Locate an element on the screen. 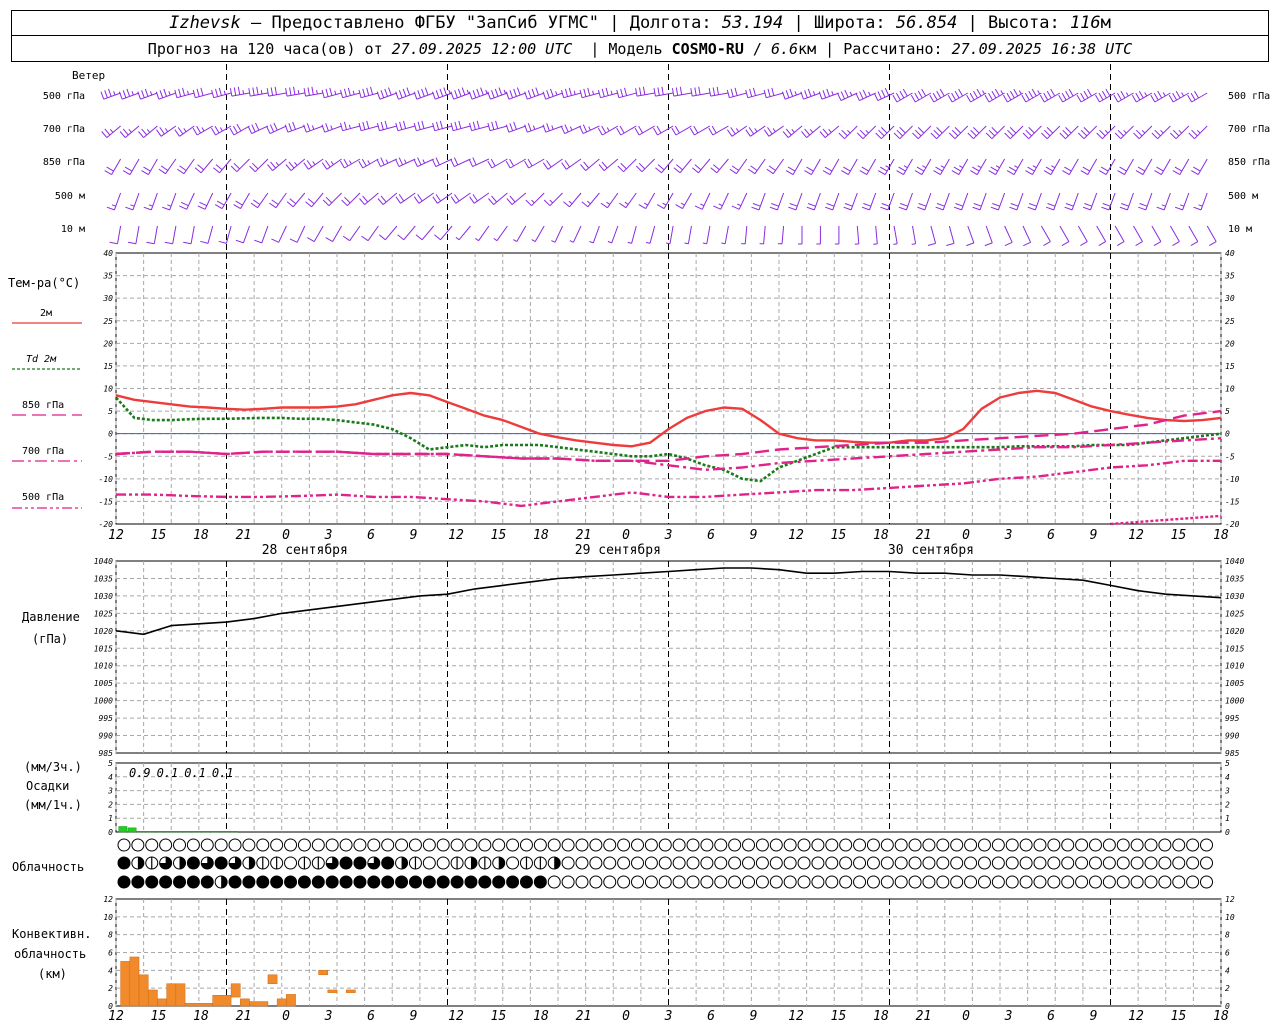  y-tick-label-left: 20 is located at coordinates (108, 343).